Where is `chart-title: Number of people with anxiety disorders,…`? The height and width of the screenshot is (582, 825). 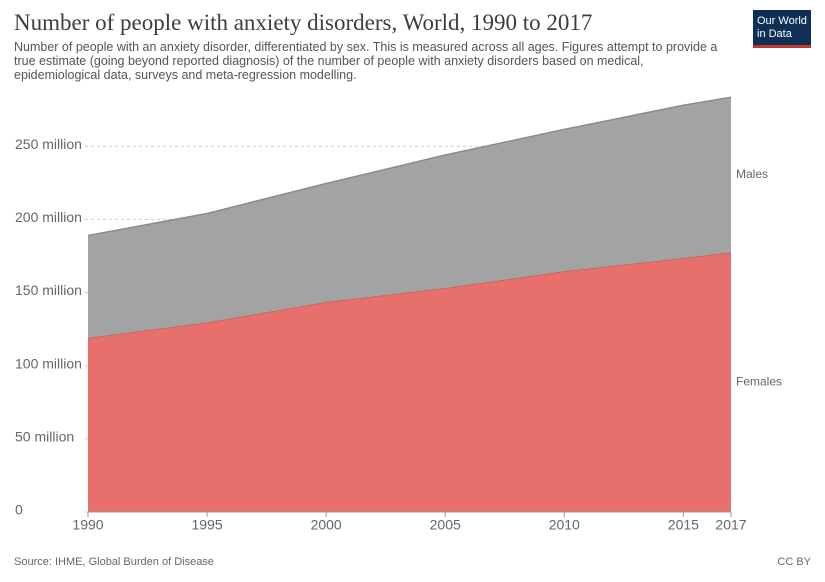 chart-title: Number of people with anxiety disorders,… is located at coordinates (303, 22).